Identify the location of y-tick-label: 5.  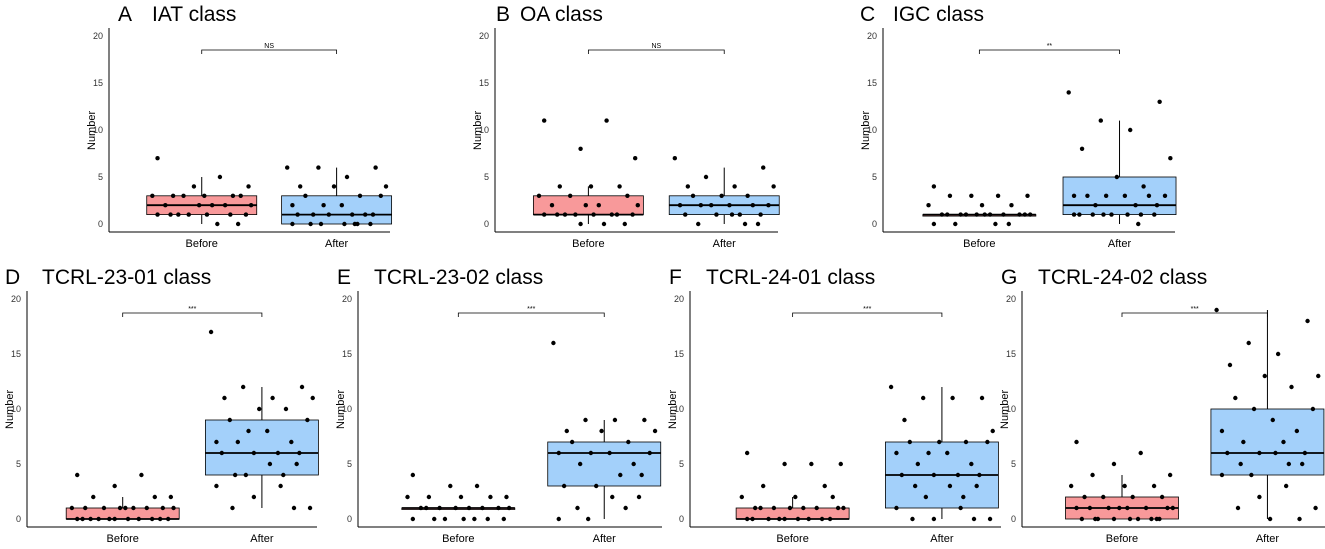
(874, 177).